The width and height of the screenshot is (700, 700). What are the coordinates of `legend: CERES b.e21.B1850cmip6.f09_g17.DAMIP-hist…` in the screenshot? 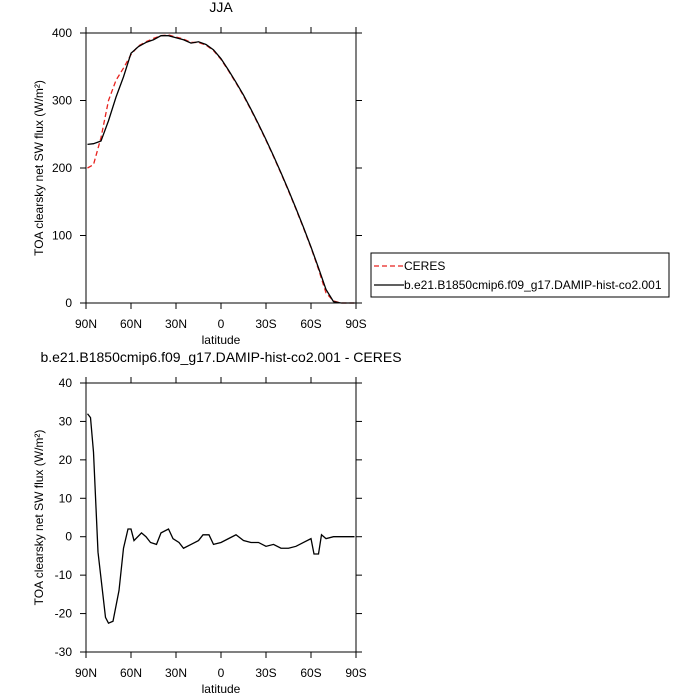 It's located at (520, 275).